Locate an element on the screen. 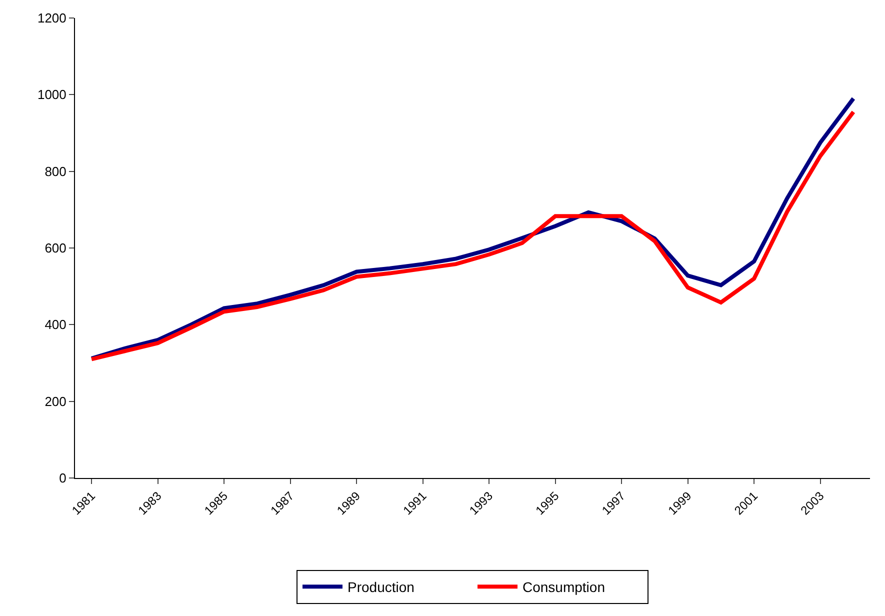 Image resolution: width=885 pixels, height=616 pixels. y-tick-label: 600 is located at coordinates (55, 248).